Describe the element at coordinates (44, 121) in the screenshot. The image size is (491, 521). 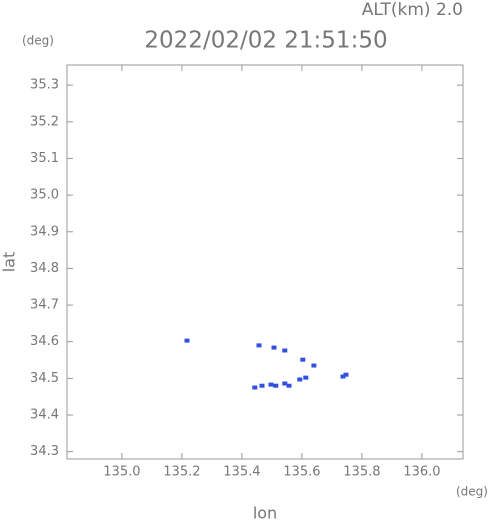
I see `y-tick-label: 35.2` at that location.